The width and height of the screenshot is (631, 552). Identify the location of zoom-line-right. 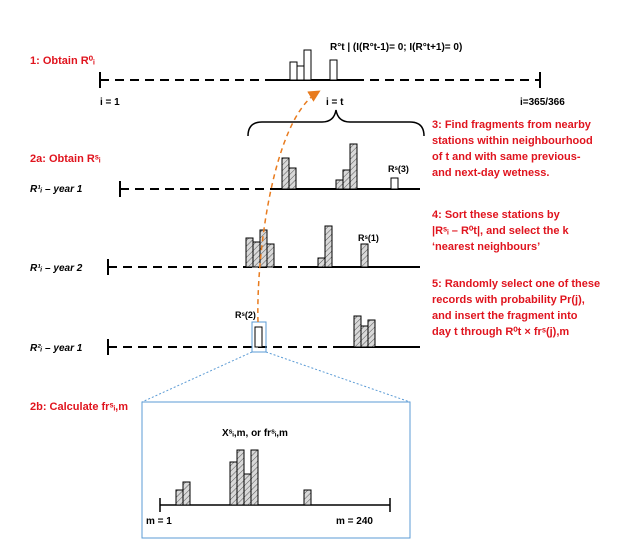
(338, 377).